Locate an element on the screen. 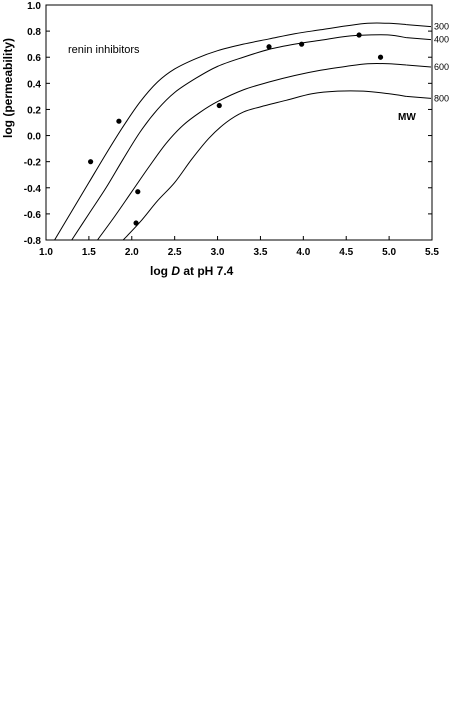  y-tick-label: 0.8 is located at coordinates (34, 32).